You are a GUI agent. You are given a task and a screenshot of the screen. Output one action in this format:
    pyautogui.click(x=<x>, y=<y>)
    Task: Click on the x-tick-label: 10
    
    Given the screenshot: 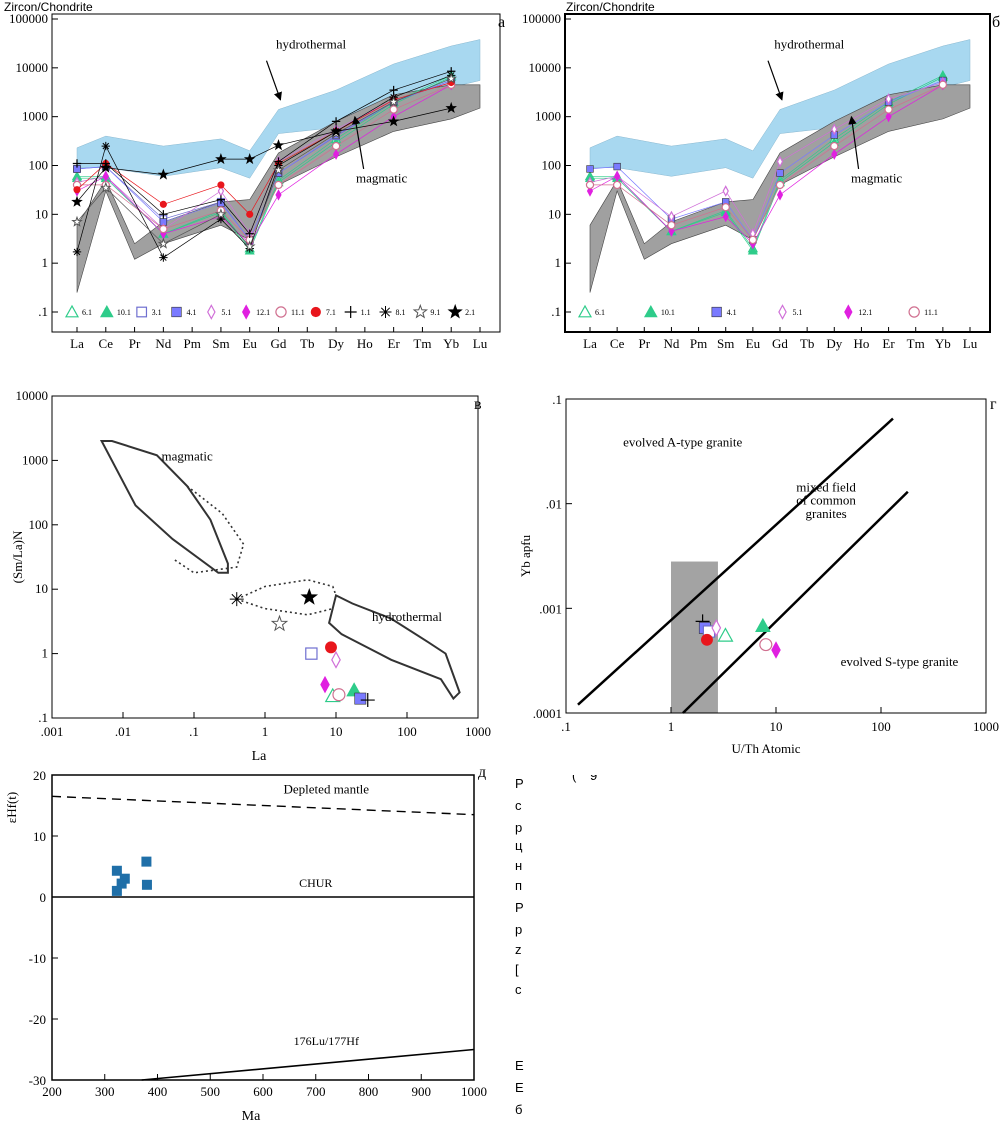 What is the action you would take?
    pyautogui.click(x=776, y=726)
    